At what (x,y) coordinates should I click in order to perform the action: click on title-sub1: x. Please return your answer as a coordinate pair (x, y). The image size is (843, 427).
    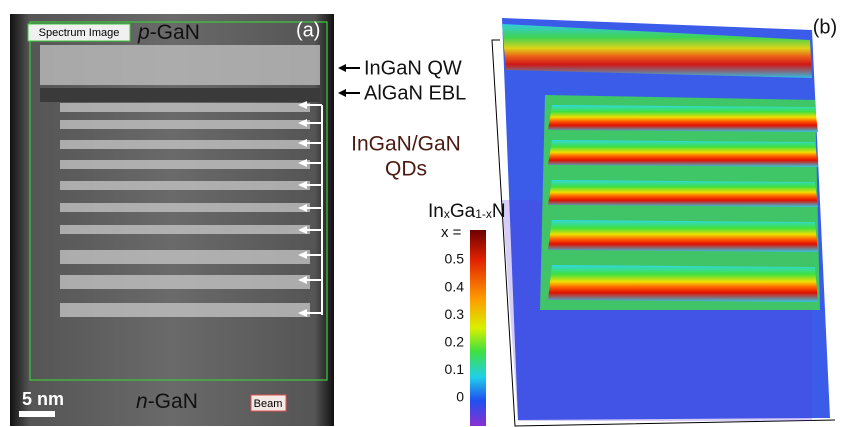
    Looking at the image, I should click on (447, 214).